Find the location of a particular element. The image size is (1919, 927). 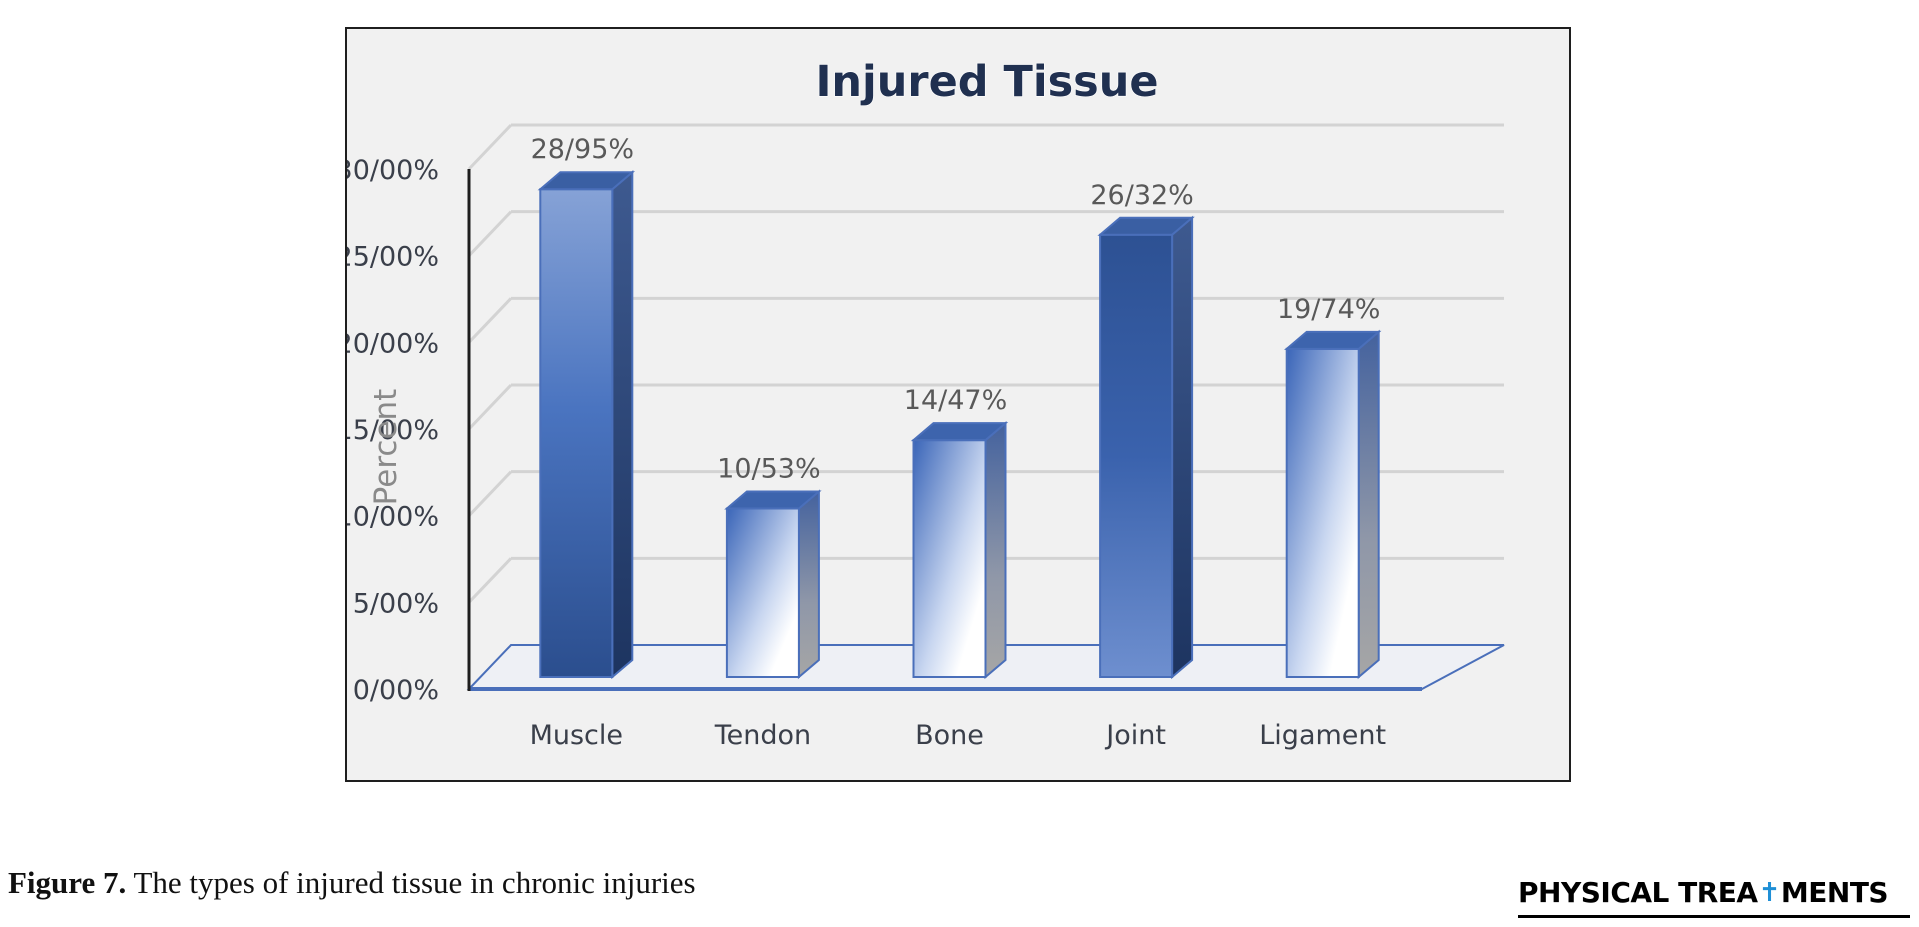

figure-number: Figure 7. is located at coordinates (67, 882).